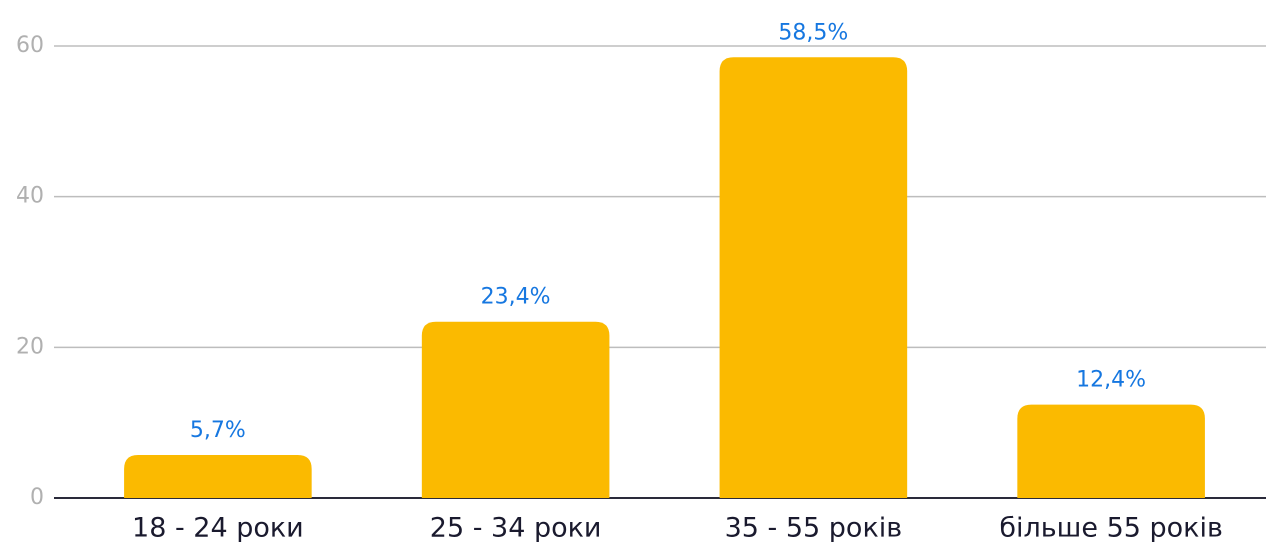 This screenshot has height=544, width=1266. I want to click on x-tick-label: 35 - 55 років, so click(814, 528).